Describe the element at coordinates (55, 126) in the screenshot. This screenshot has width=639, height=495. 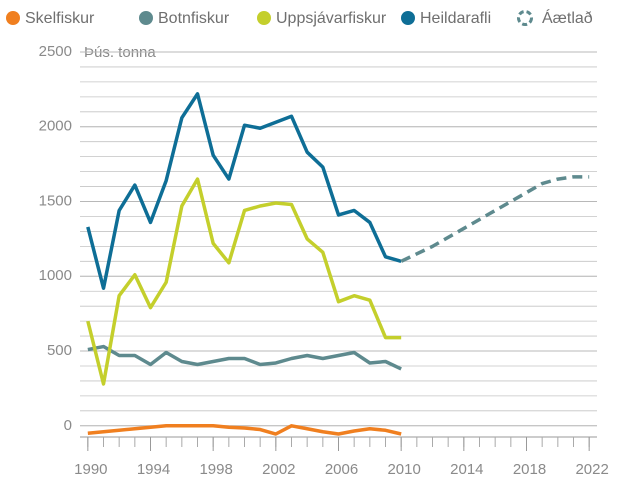
I see `y-tick-label: 2000` at that location.